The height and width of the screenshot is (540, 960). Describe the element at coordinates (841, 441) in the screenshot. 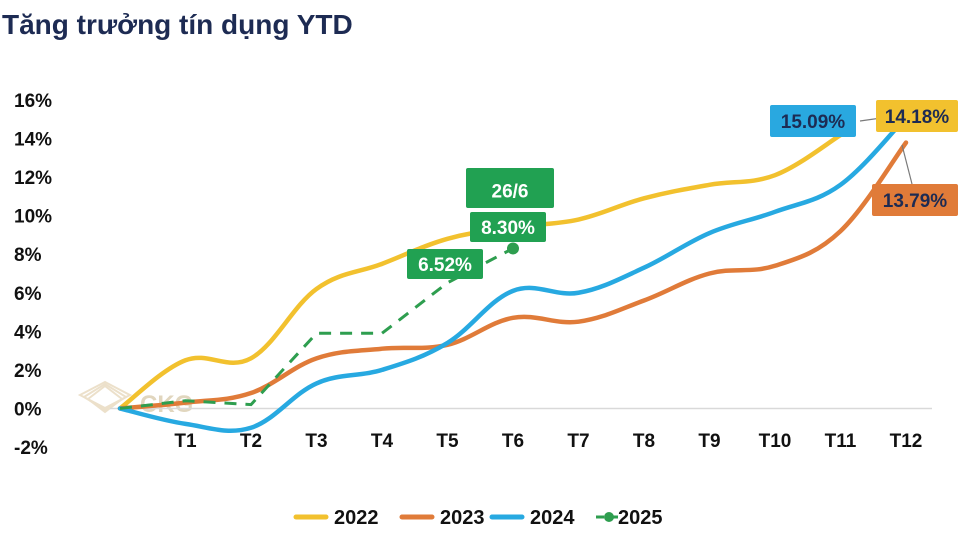

I see `x-tick-label: T11` at that location.